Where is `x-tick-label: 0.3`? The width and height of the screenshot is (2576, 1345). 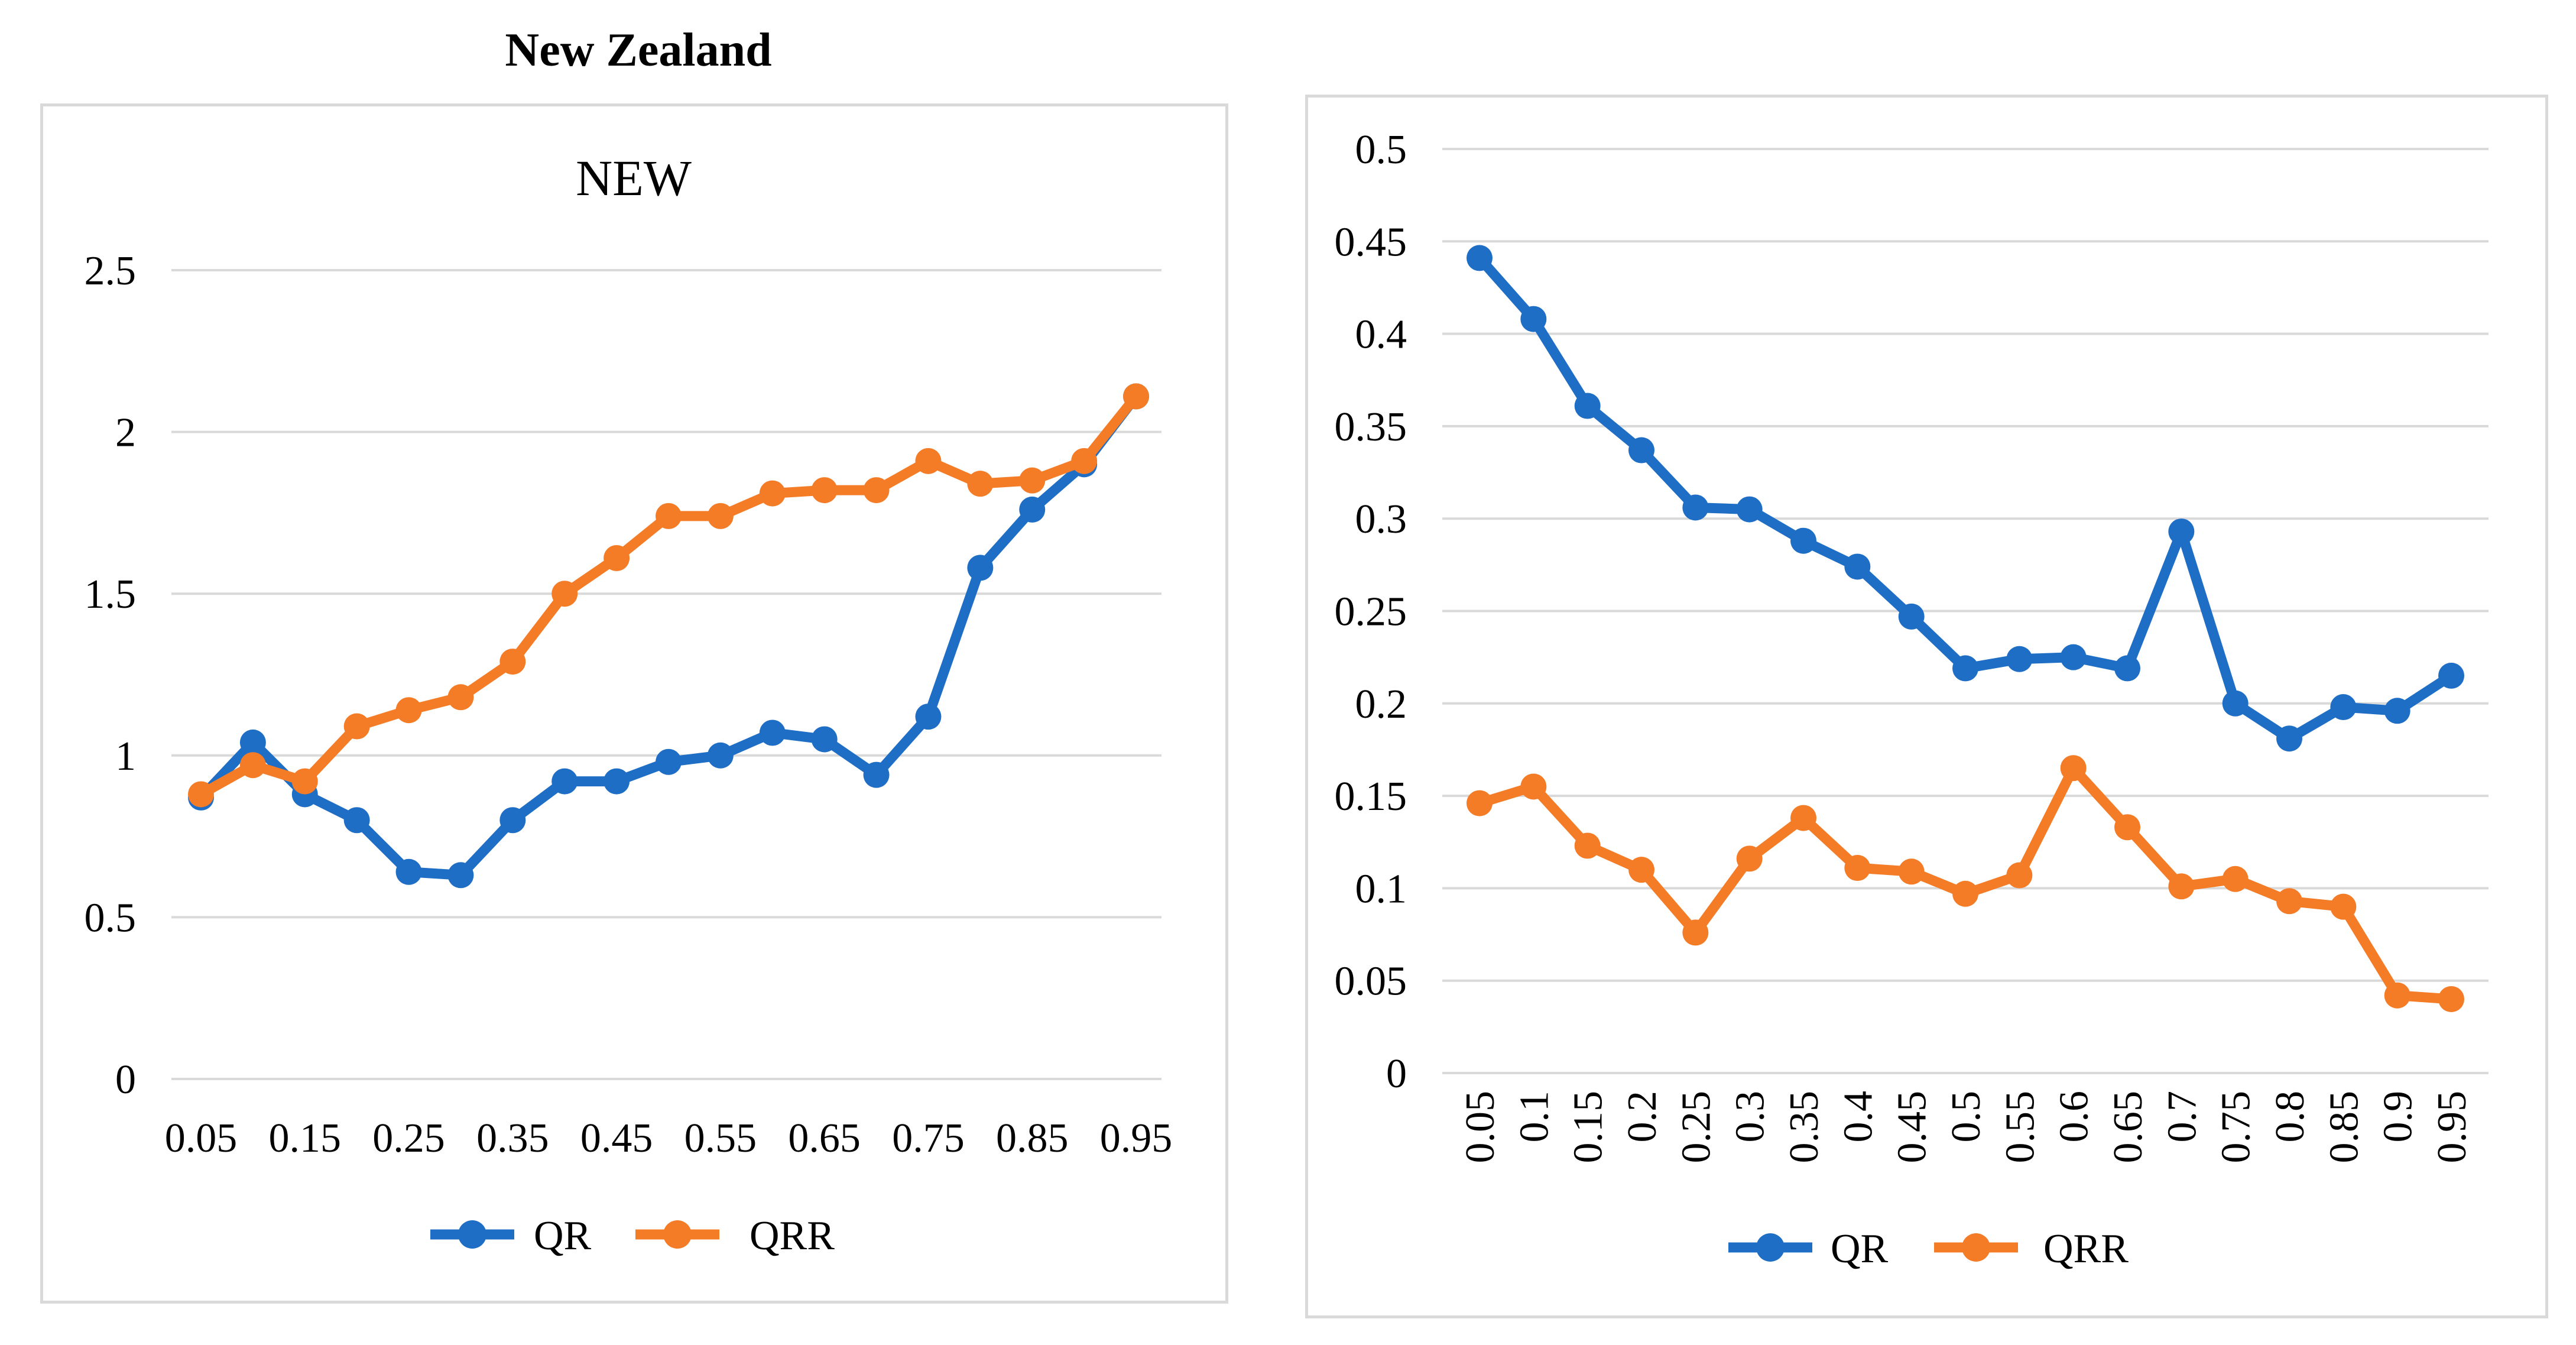
x-tick-label: 0.3 is located at coordinates (1750, 1117).